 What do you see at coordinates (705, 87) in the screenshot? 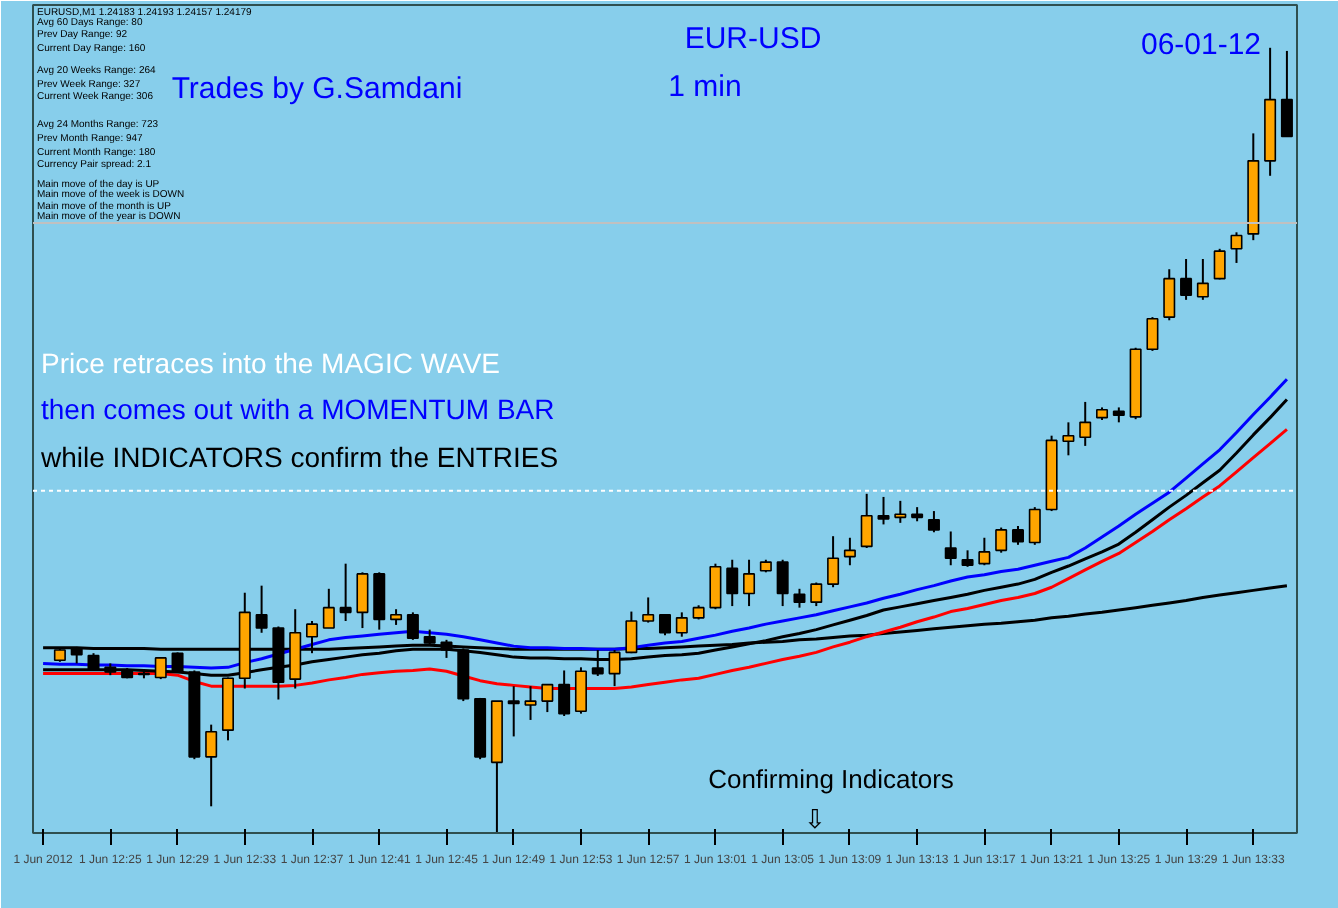
I see `text: 1 min` at bounding box center [705, 87].